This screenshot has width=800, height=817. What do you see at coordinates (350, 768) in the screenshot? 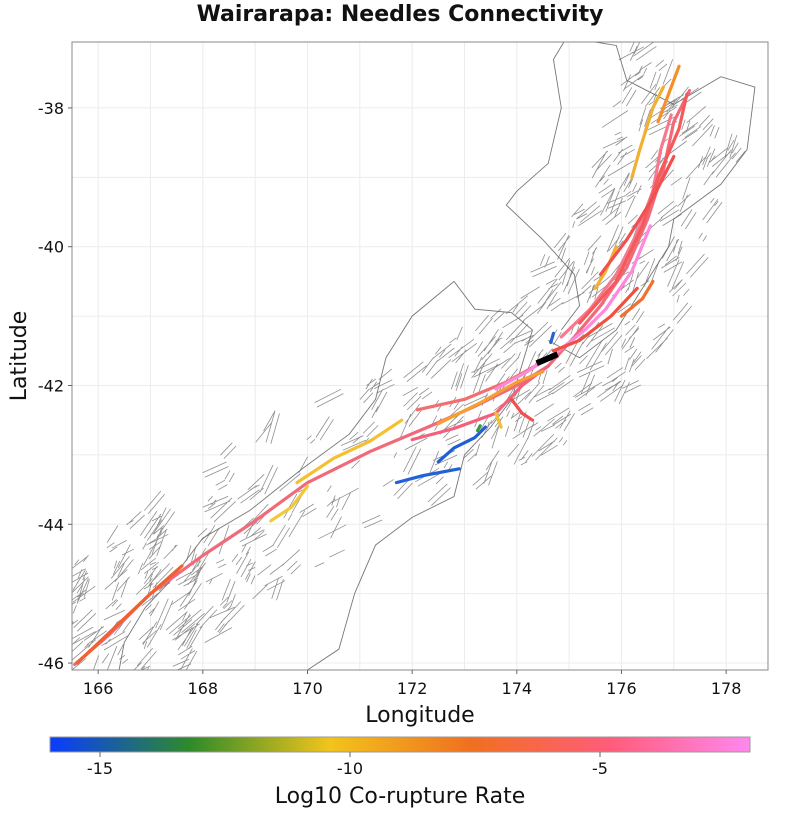
I see `colorbar-tick-label: -10` at bounding box center [350, 768].